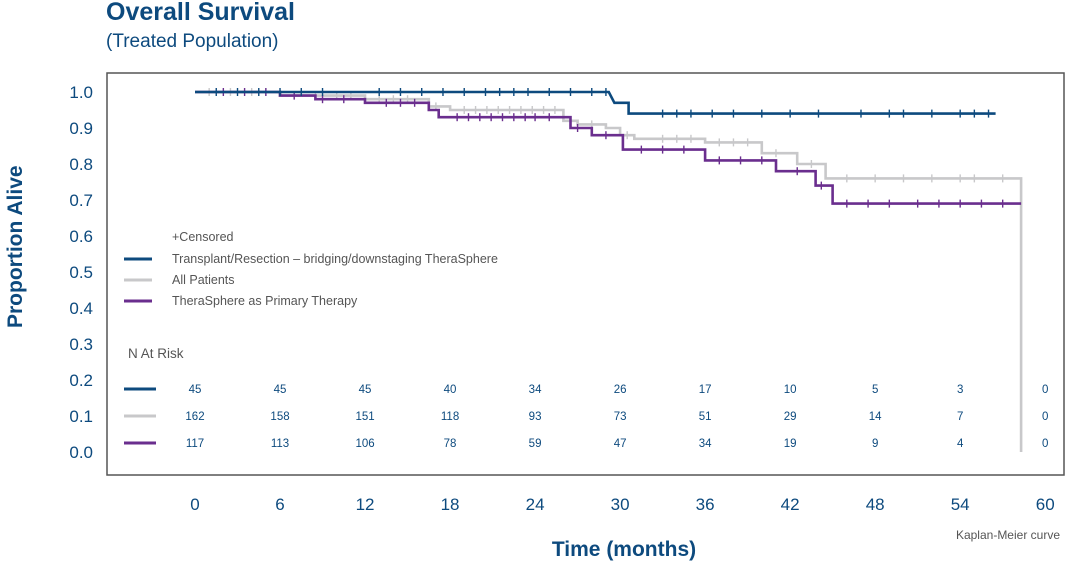 This screenshot has width=1080, height=566. What do you see at coordinates (535, 417) in the screenshot?
I see `at-risk-value: 93` at bounding box center [535, 417].